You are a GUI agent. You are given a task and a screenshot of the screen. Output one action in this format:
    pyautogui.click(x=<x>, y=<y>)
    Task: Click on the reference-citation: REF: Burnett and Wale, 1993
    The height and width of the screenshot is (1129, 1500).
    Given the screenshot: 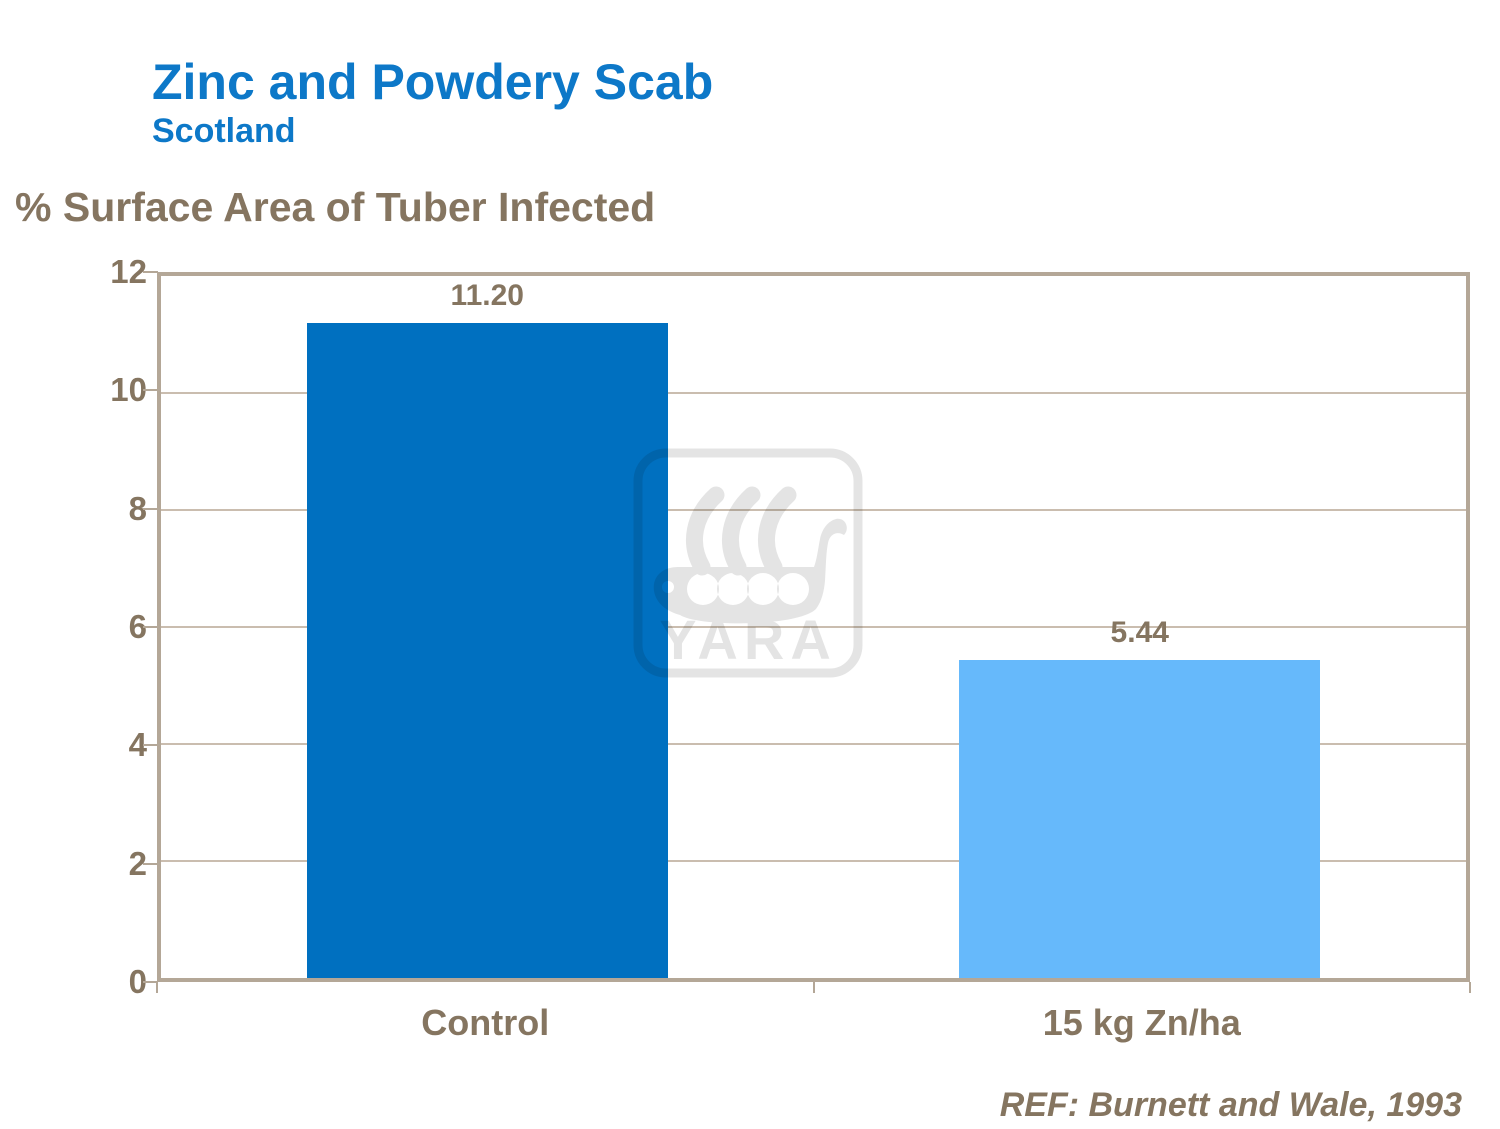 What is the action you would take?
    pyautogui.click(x=1230, y=1105)
    